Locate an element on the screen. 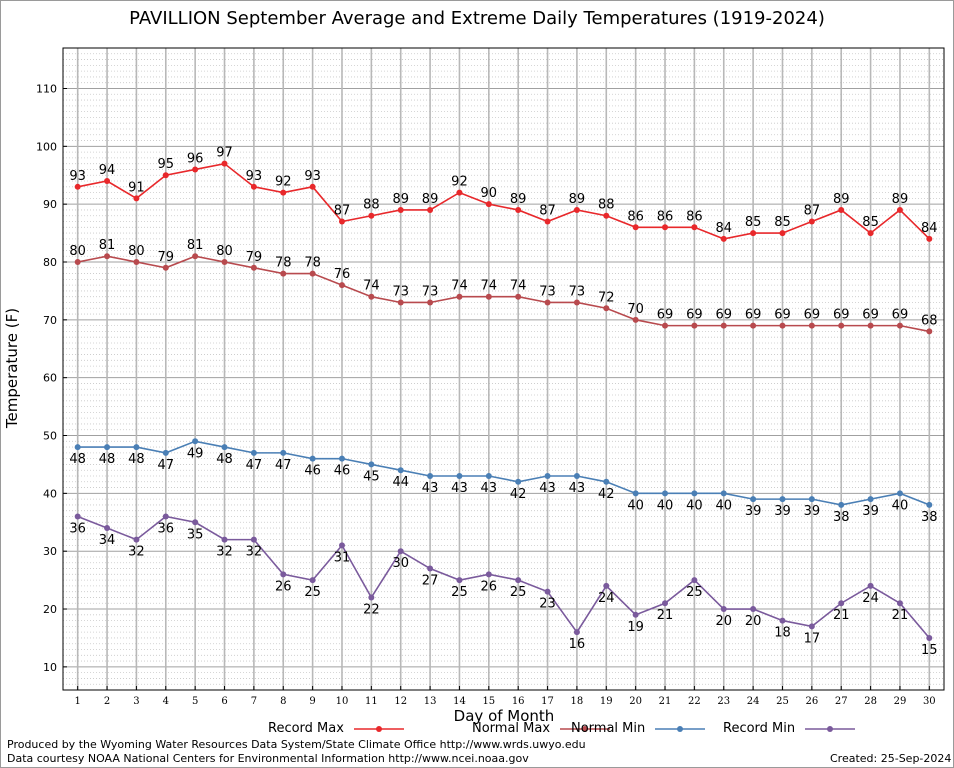 Image resolution: width=954 pixels, height=768 pixels. legend-item: Normal Max is located at coordinates (542, 728).